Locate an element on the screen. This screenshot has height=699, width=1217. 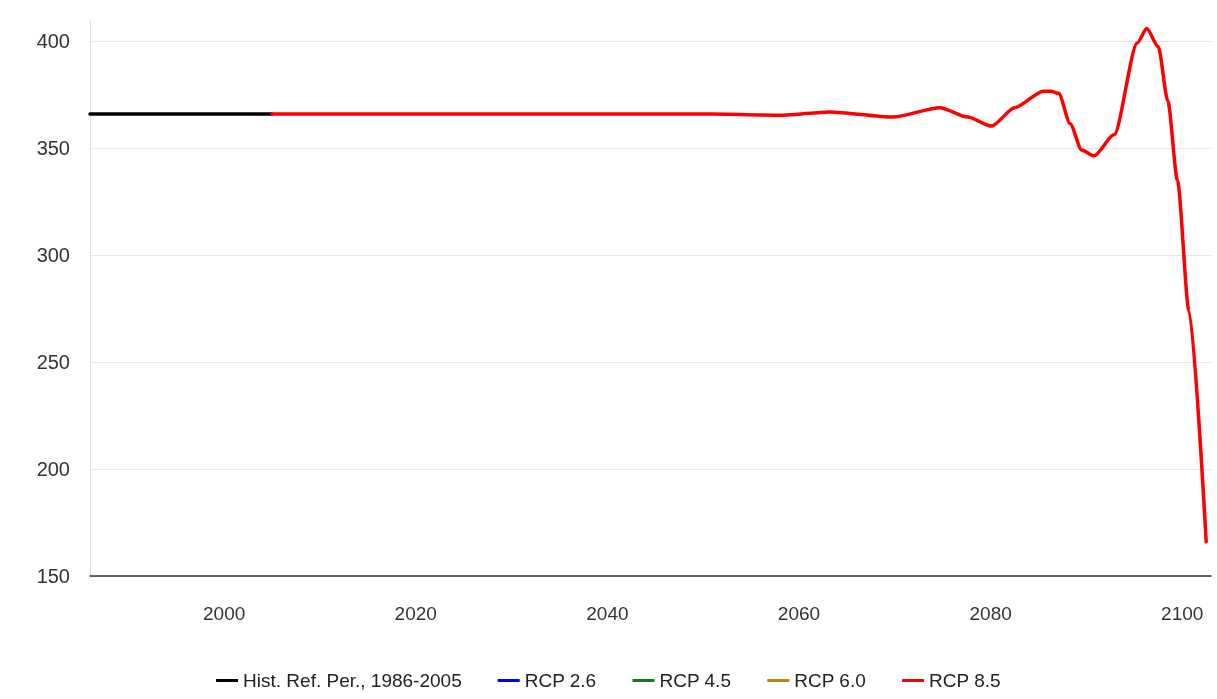
y-tick-label: 200 is located at coordinates (53, 469).